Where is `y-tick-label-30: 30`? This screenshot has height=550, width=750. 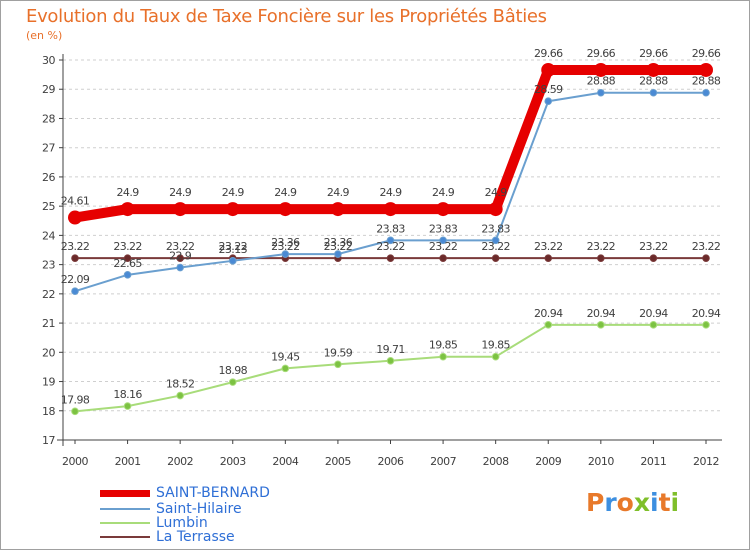
y-tick-label-30: 30 is located at coordinates (48, 60).